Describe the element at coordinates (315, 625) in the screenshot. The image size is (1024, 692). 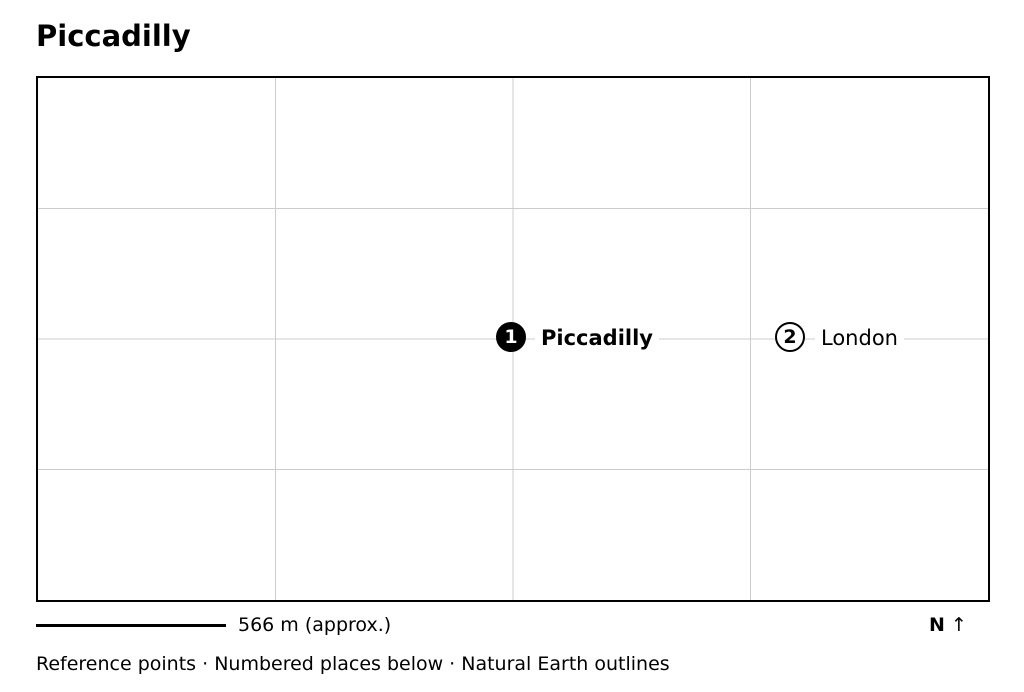
I see `scale-label: 566 m (approx.)` at that location.